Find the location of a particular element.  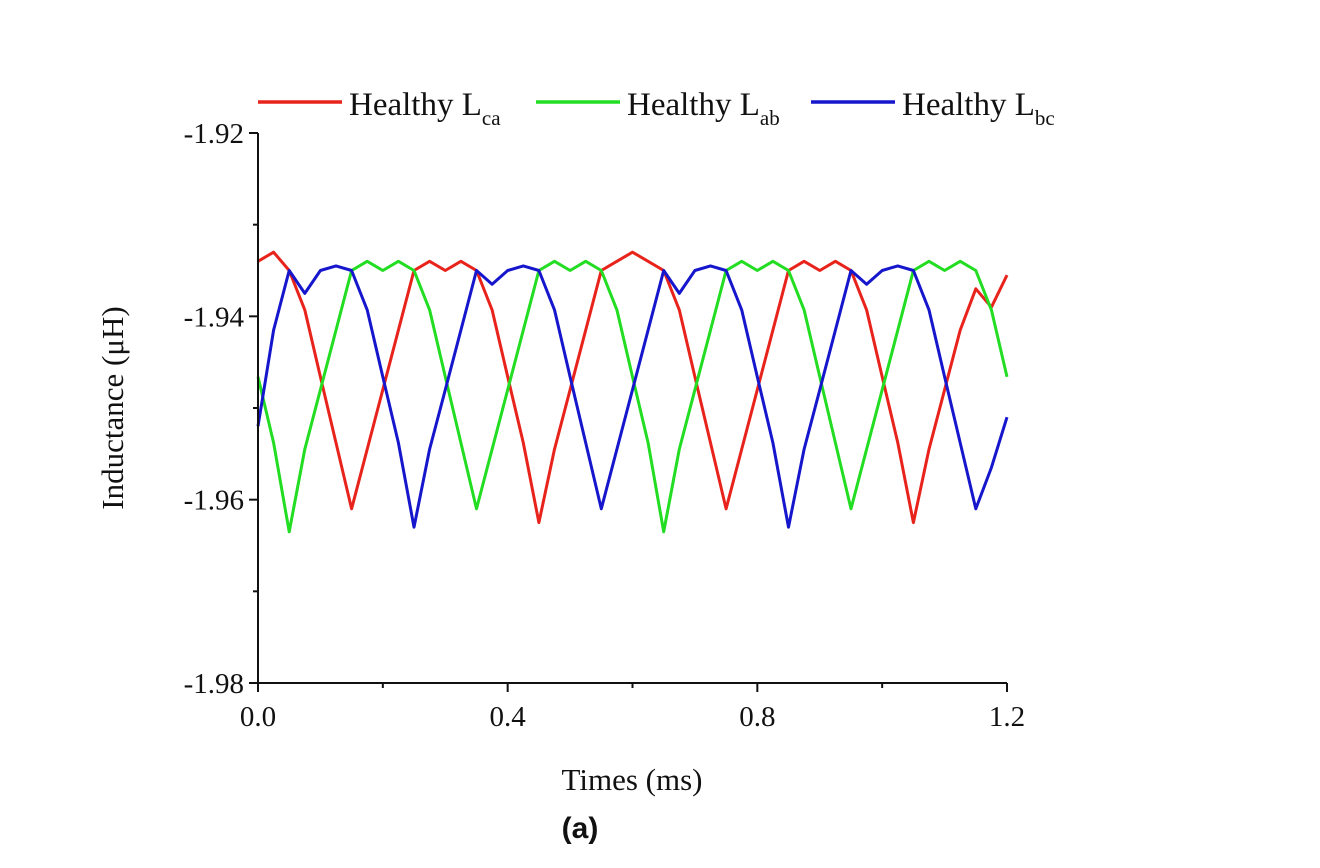

x-axis-label: Times (ms) is located at coordinates (632, 779).